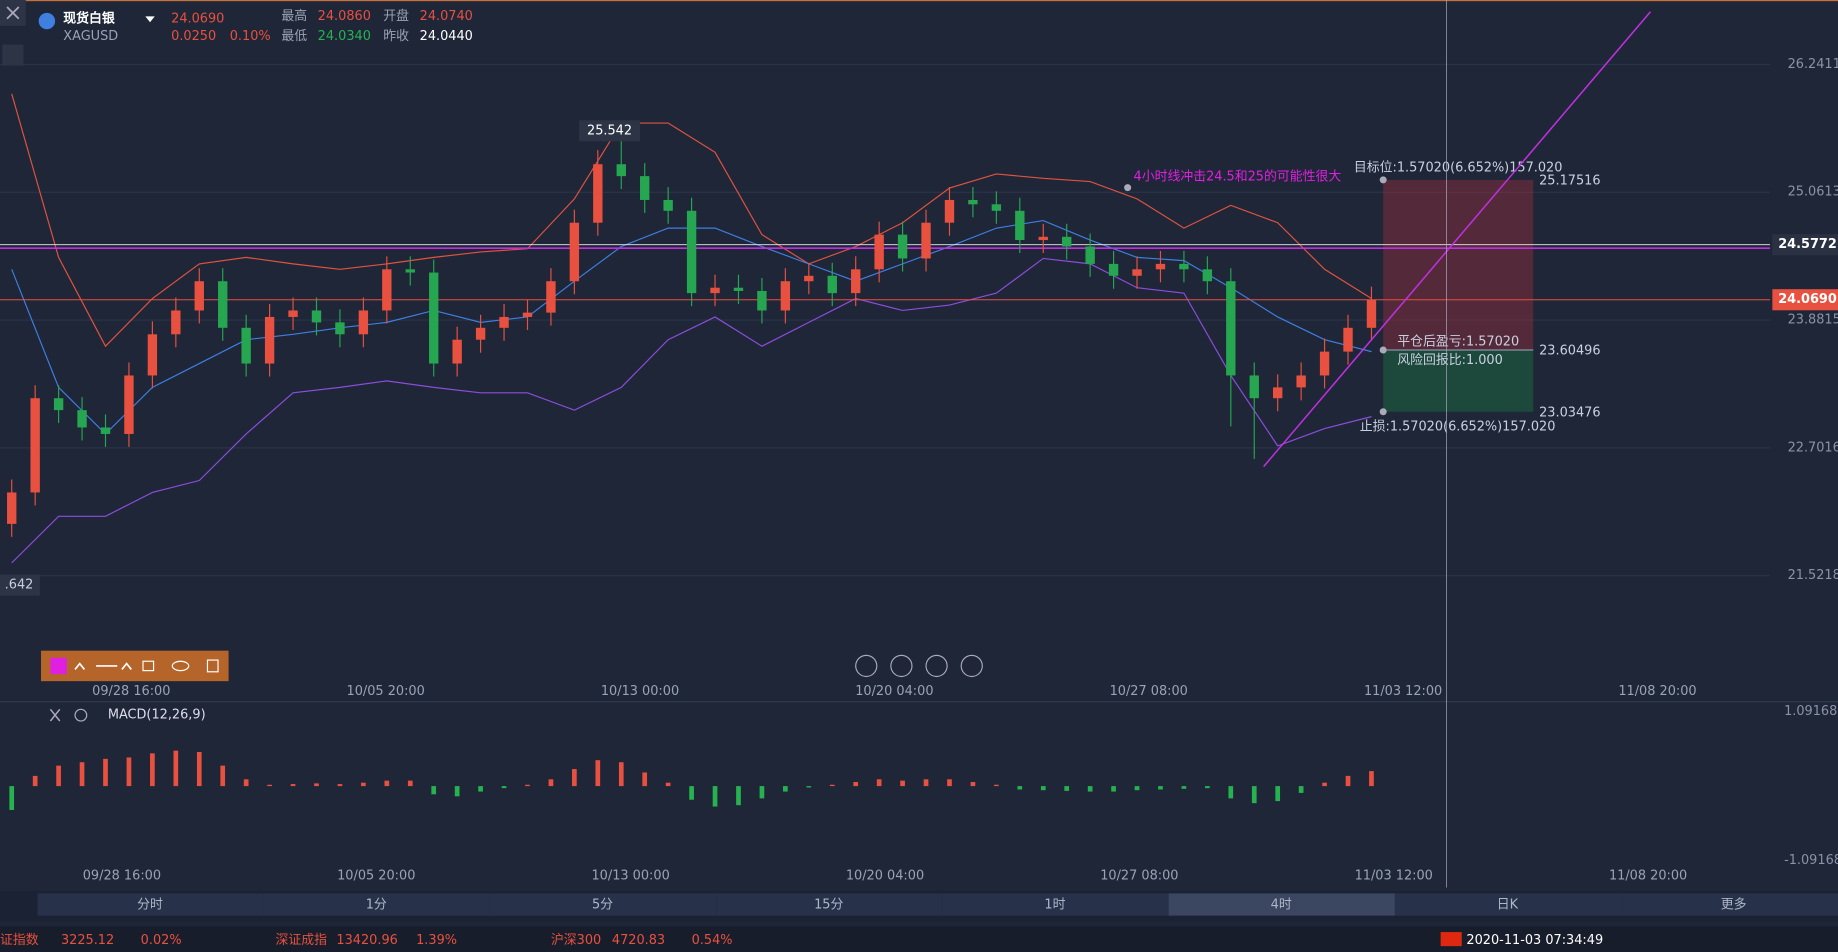 The image size is (1838, 952). What do you see at coordinates (157, 715) in the screenshot?
I see `macd-title: MACD(12,26,9)` at bounding box center [157, 715].